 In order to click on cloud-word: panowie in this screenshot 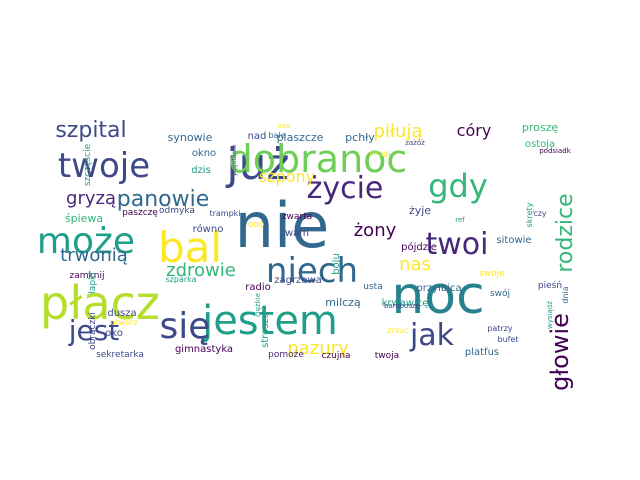, I will do `click(163, 199)`.